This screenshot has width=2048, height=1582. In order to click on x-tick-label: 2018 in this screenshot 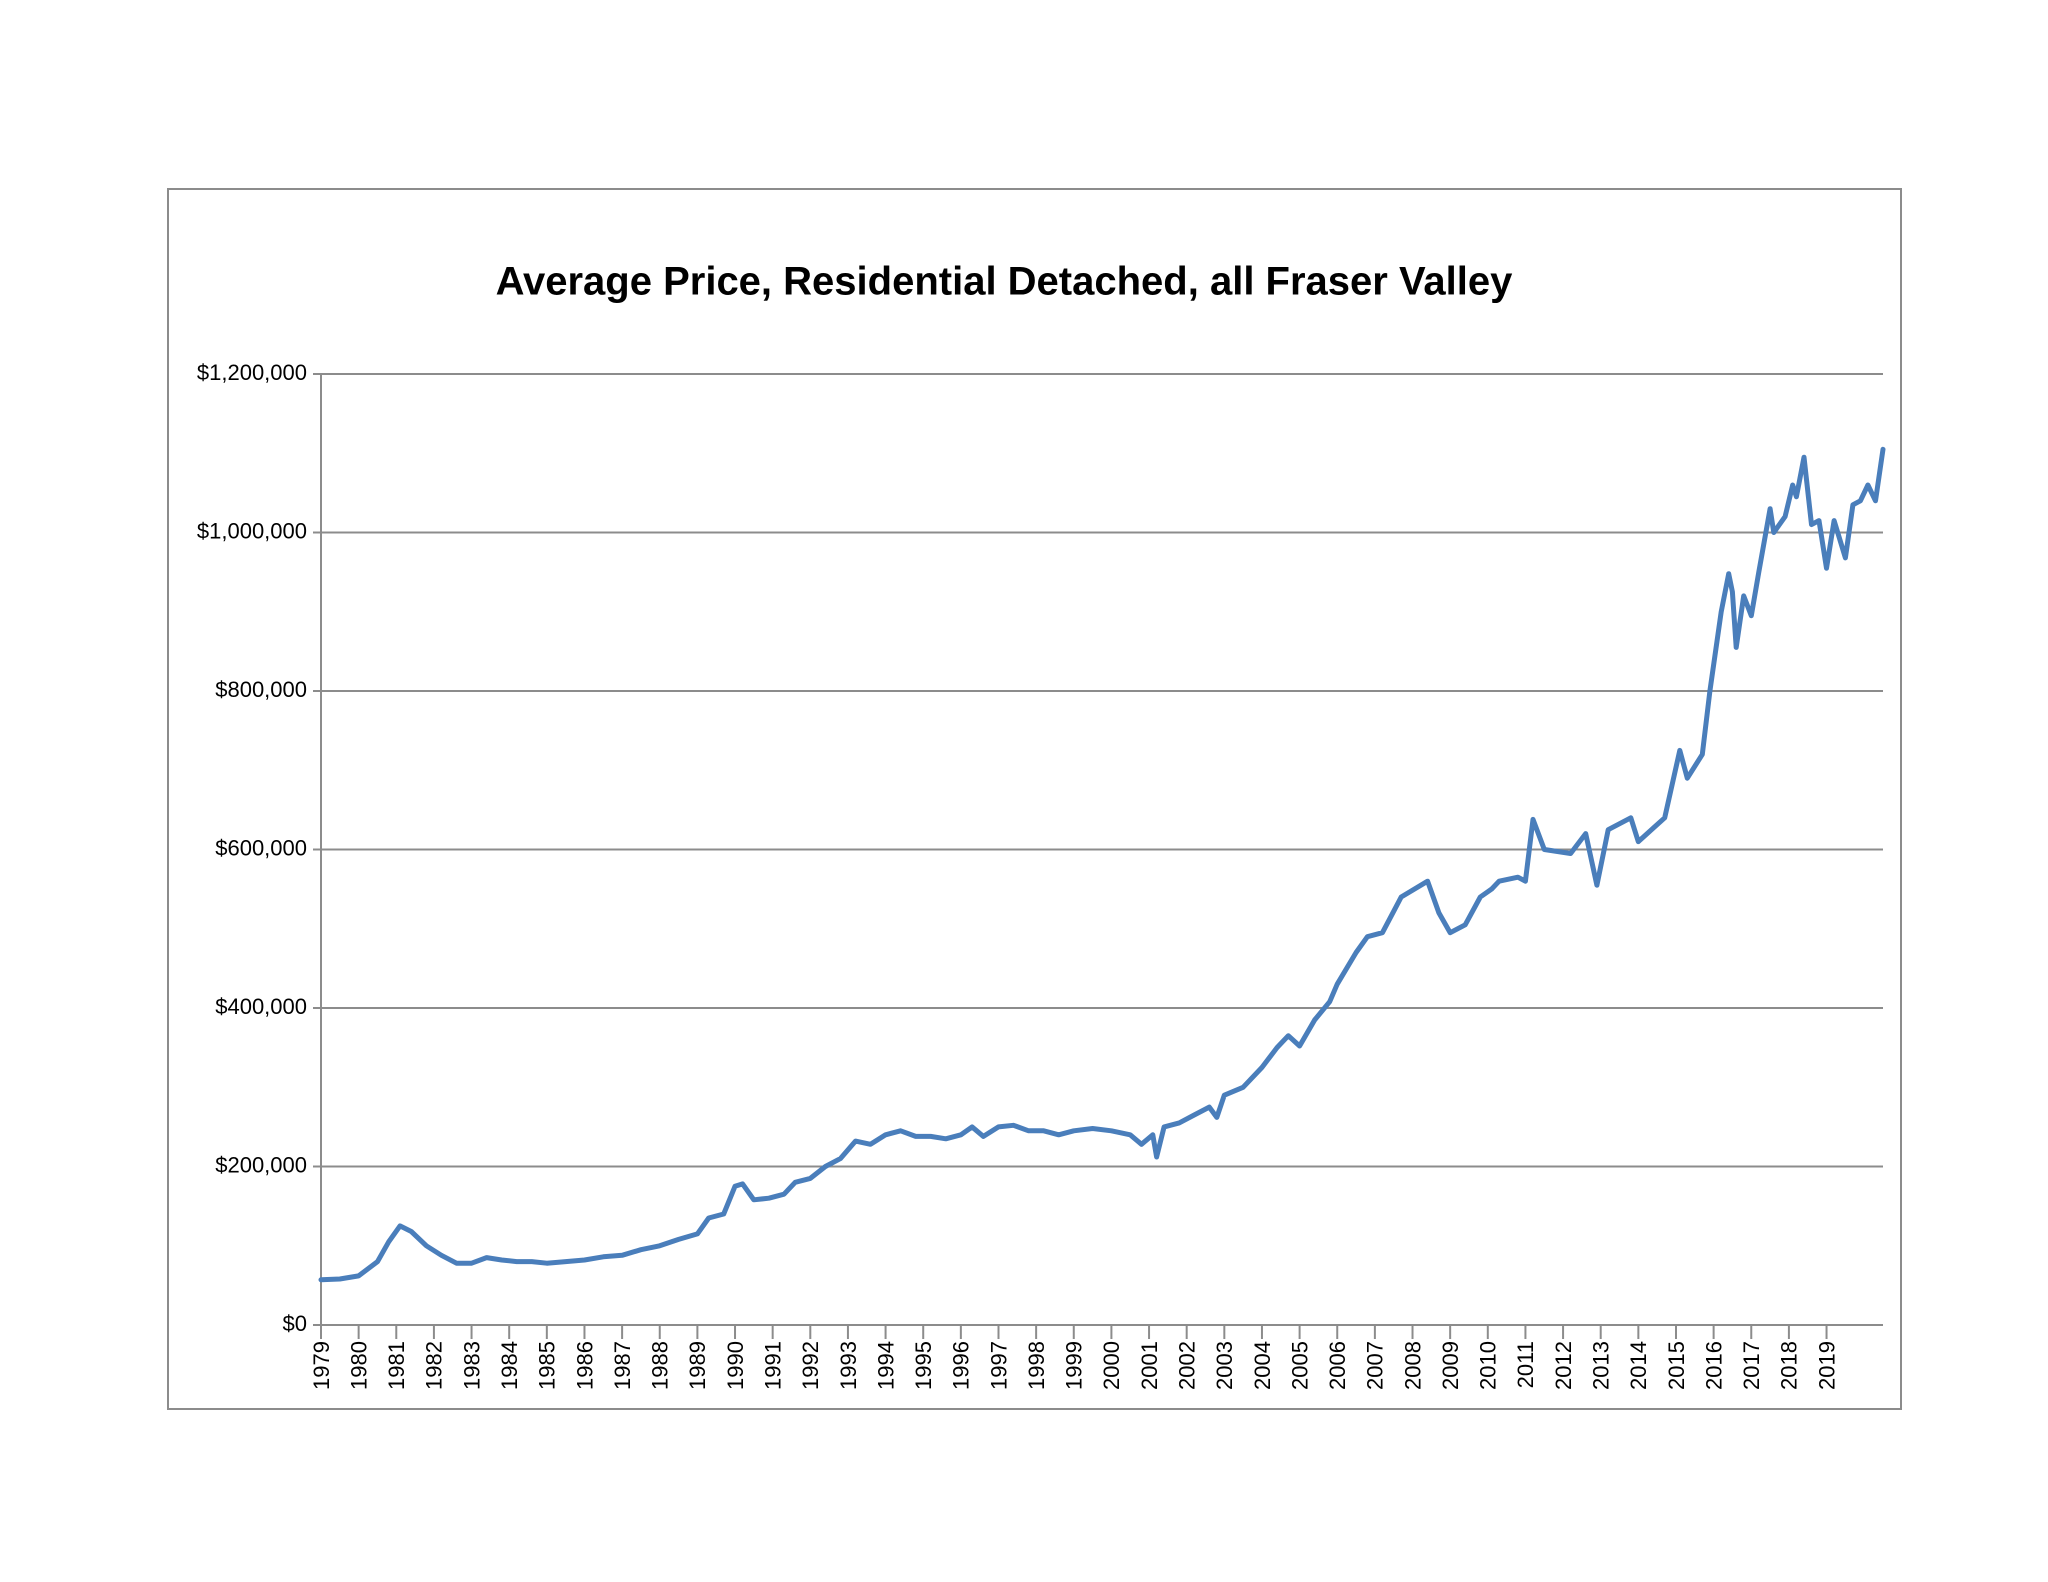, I will do `click(1789, 1365)`.